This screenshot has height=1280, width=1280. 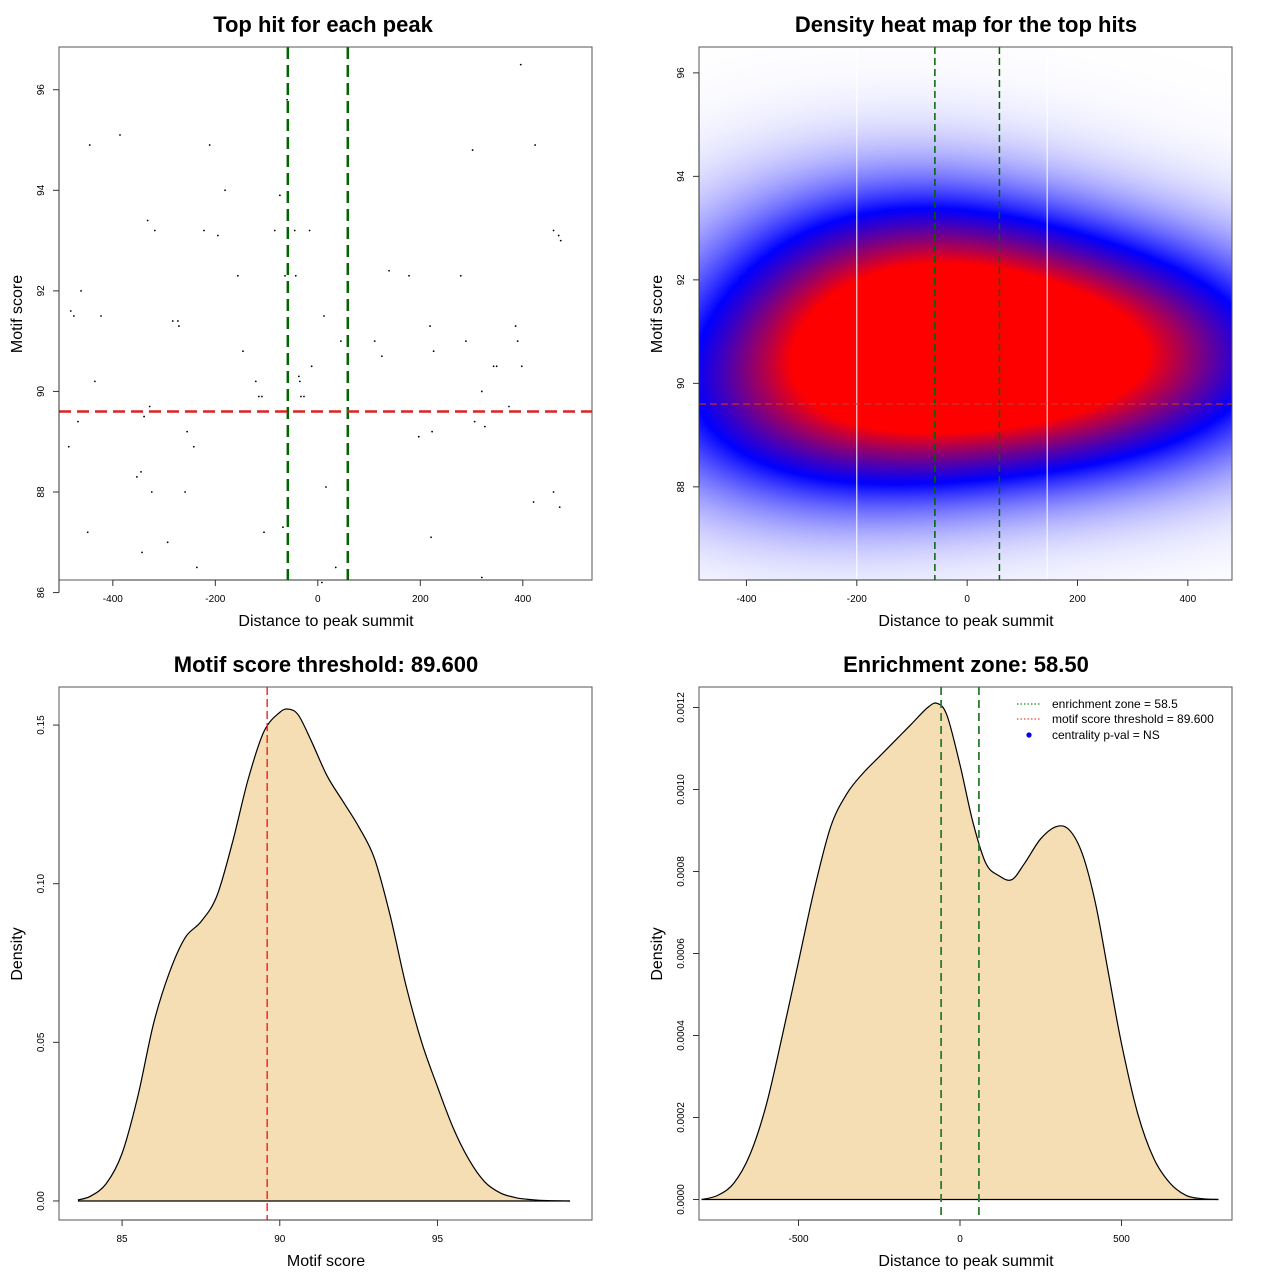 What do you see at coordinates (41, 725) in the screenshot?
I see `score-density-y-tick-label: 0.15` at bounding box center [41, 725].